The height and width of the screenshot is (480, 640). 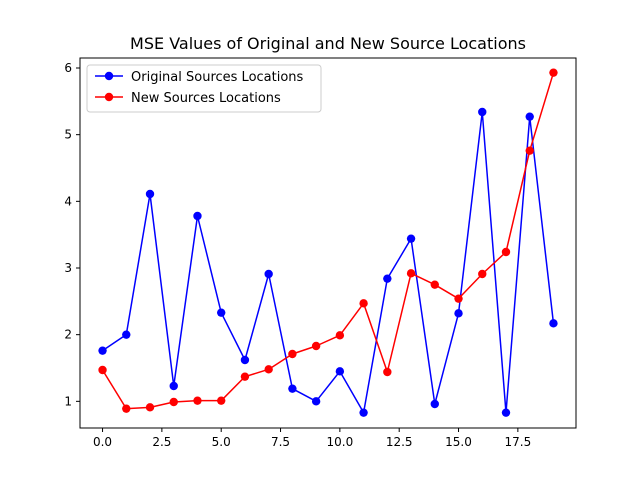 What do you see at coordinates (68, 201) in the screenshot?
I see `y-tick-label: 4` at bounding box center [68, 201].